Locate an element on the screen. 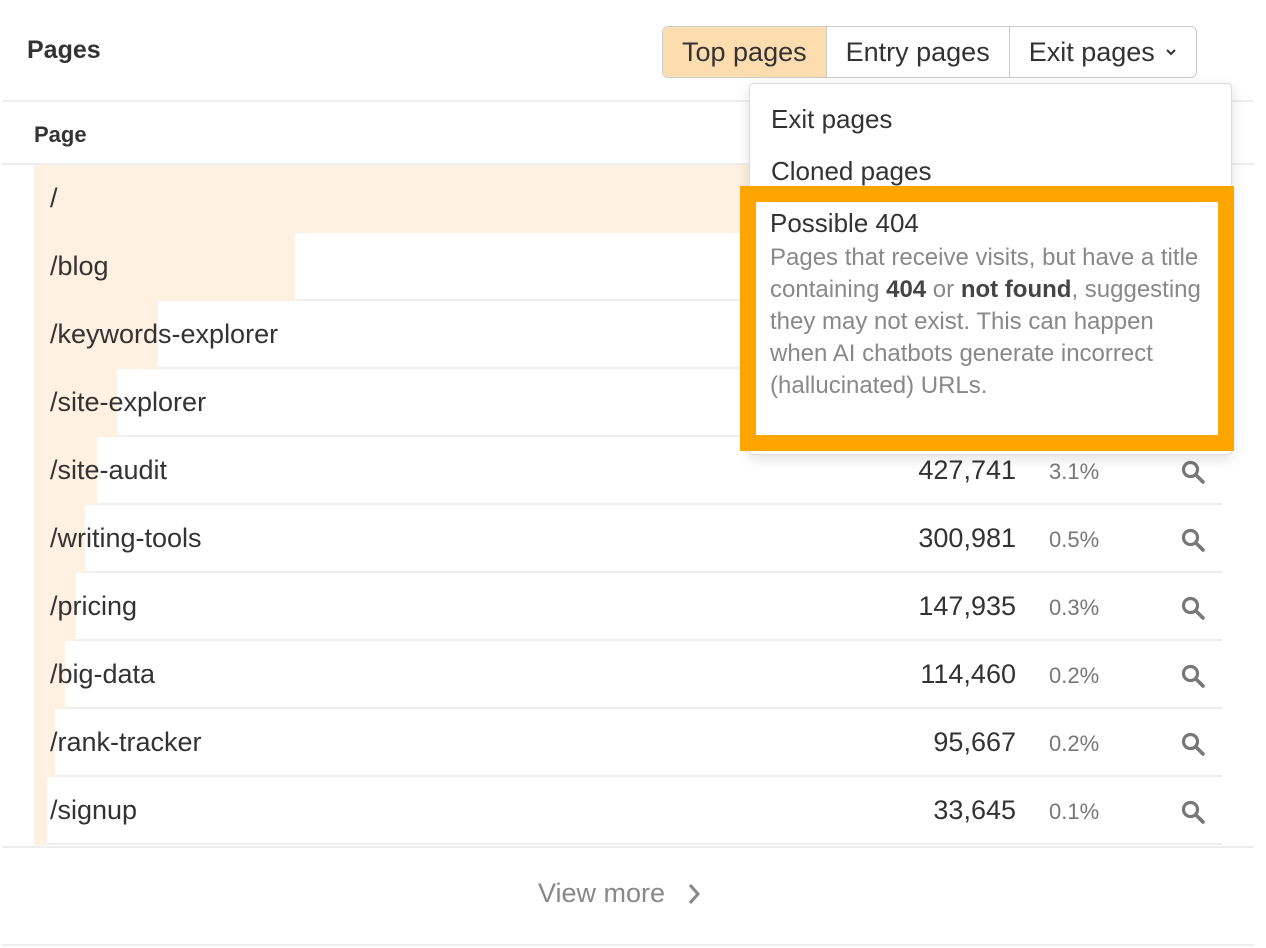 The width and height of the screenshot is (1266, 948). tab-entry-pages: Entry pages is located at coordinates (918, 52).